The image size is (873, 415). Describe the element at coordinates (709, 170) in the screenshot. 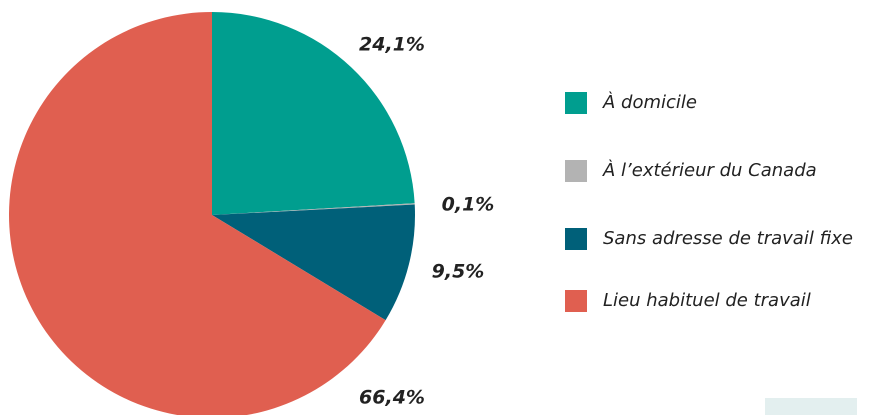

I see `legend-label: À l’extérieur du Canada` at that location.